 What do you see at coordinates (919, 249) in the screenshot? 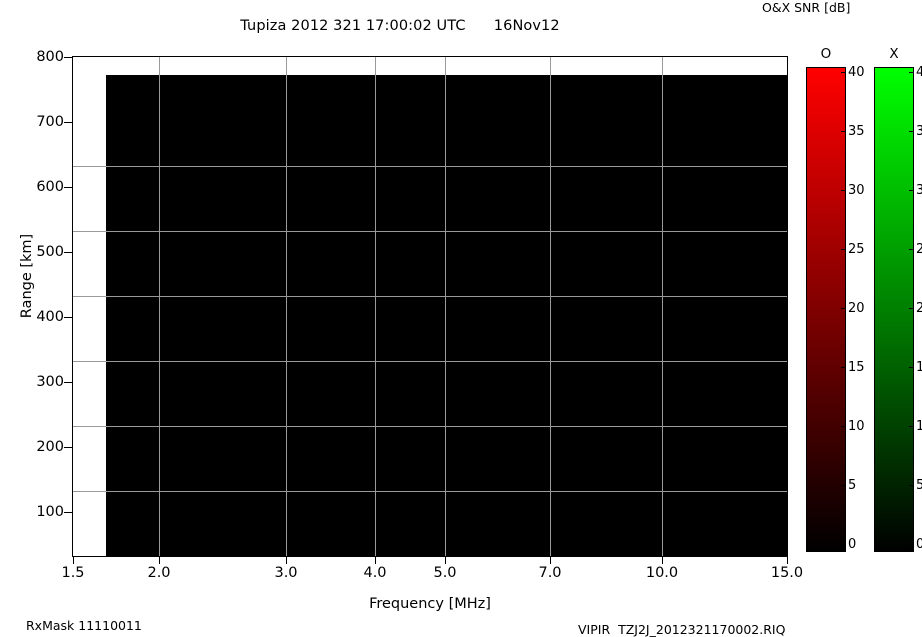
I see `colorbar-x-ticklabel-25: 25` at bounding box center [919, 249].